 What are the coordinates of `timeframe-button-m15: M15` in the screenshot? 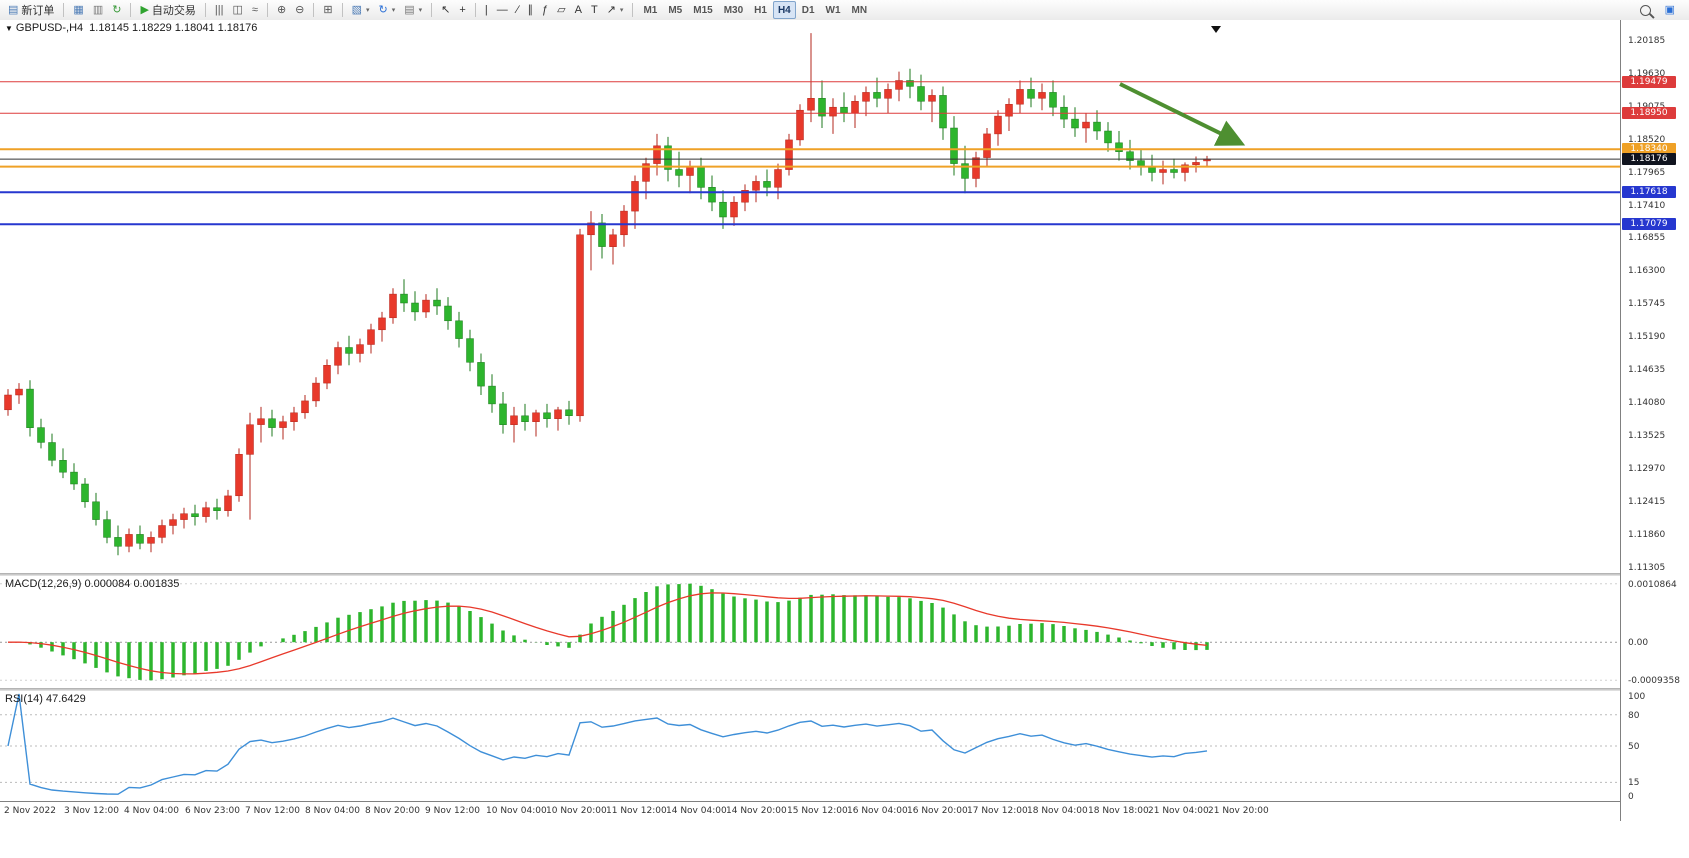 It's located at (703, 10).